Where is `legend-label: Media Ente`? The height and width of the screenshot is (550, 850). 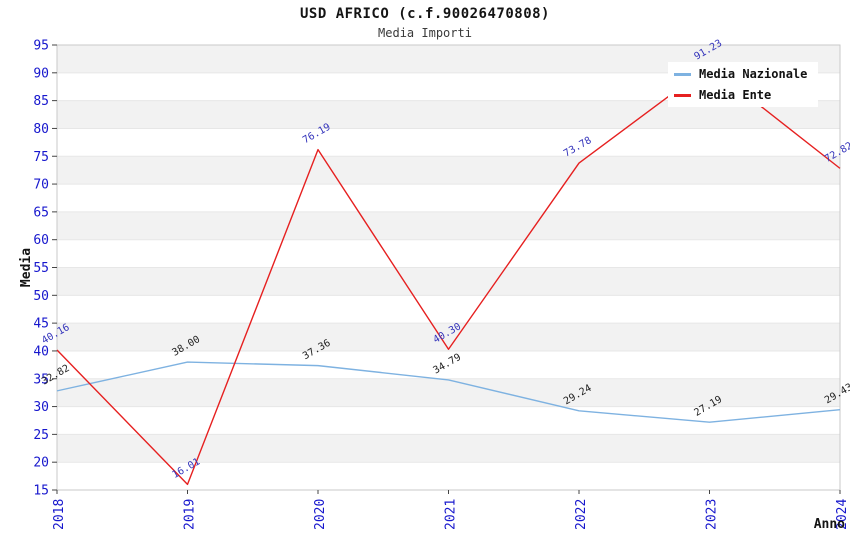 legend-label: Media Ente is located at coordinates (735, 95).